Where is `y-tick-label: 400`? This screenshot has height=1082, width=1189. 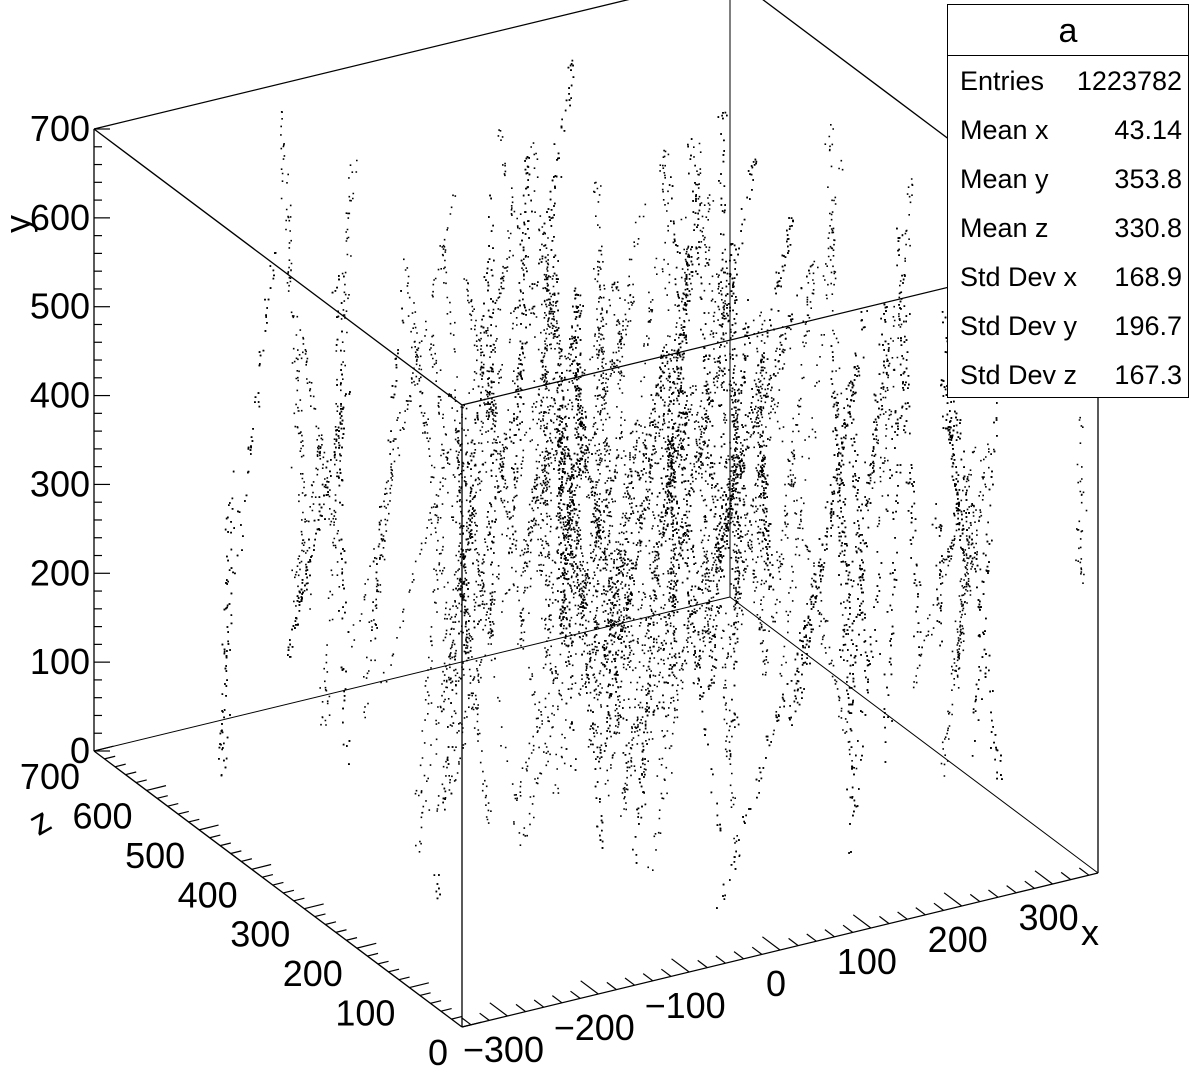
y-tick-label: 400 is located at coordinates (60, 395).